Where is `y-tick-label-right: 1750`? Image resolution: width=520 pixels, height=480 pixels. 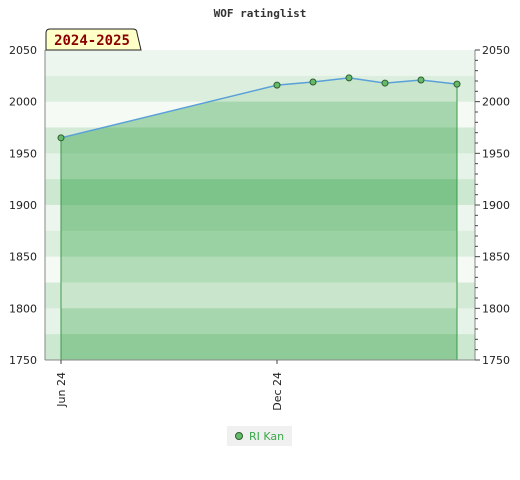 y-tick-label-right: 1750 is located at coordinates (496, 360).